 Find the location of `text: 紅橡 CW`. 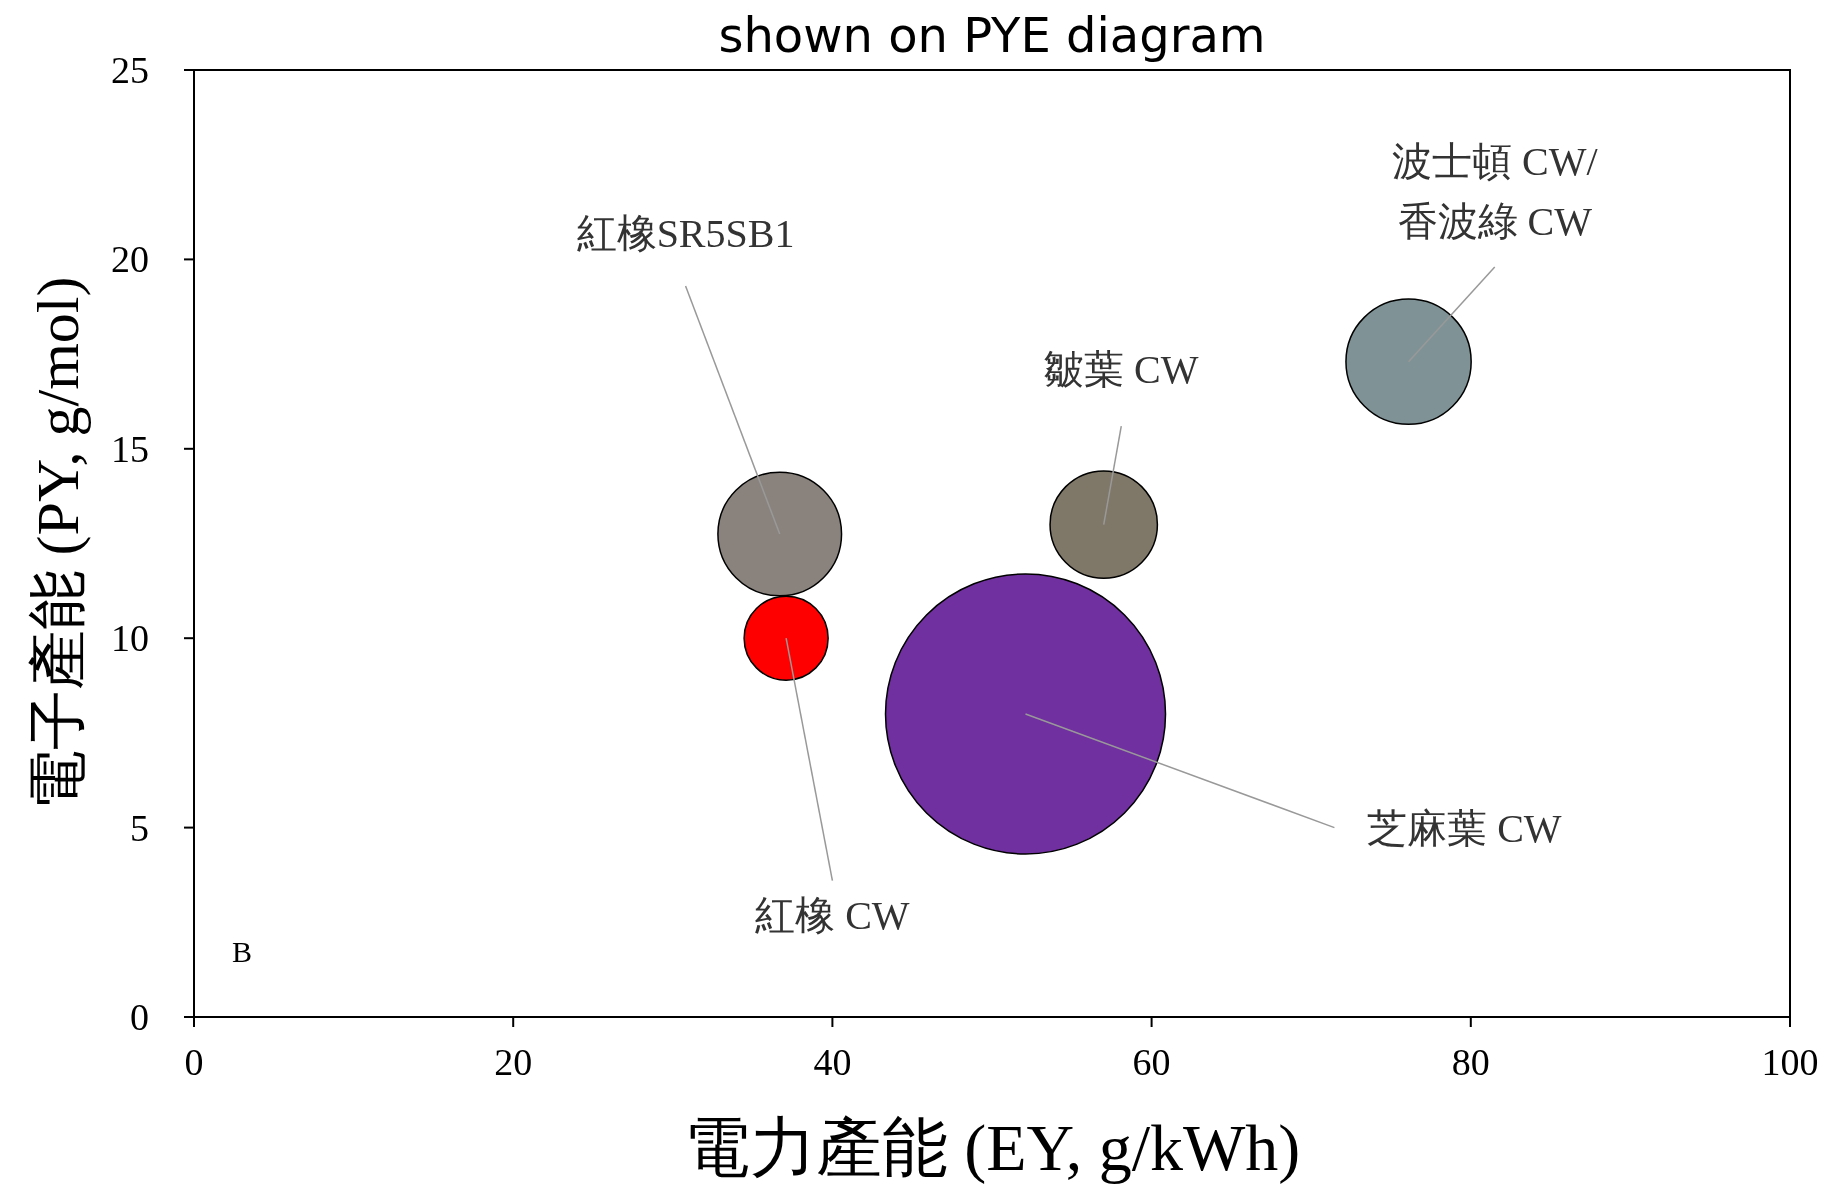

text: 紅橡 CW is located at coordinates (832, 915).